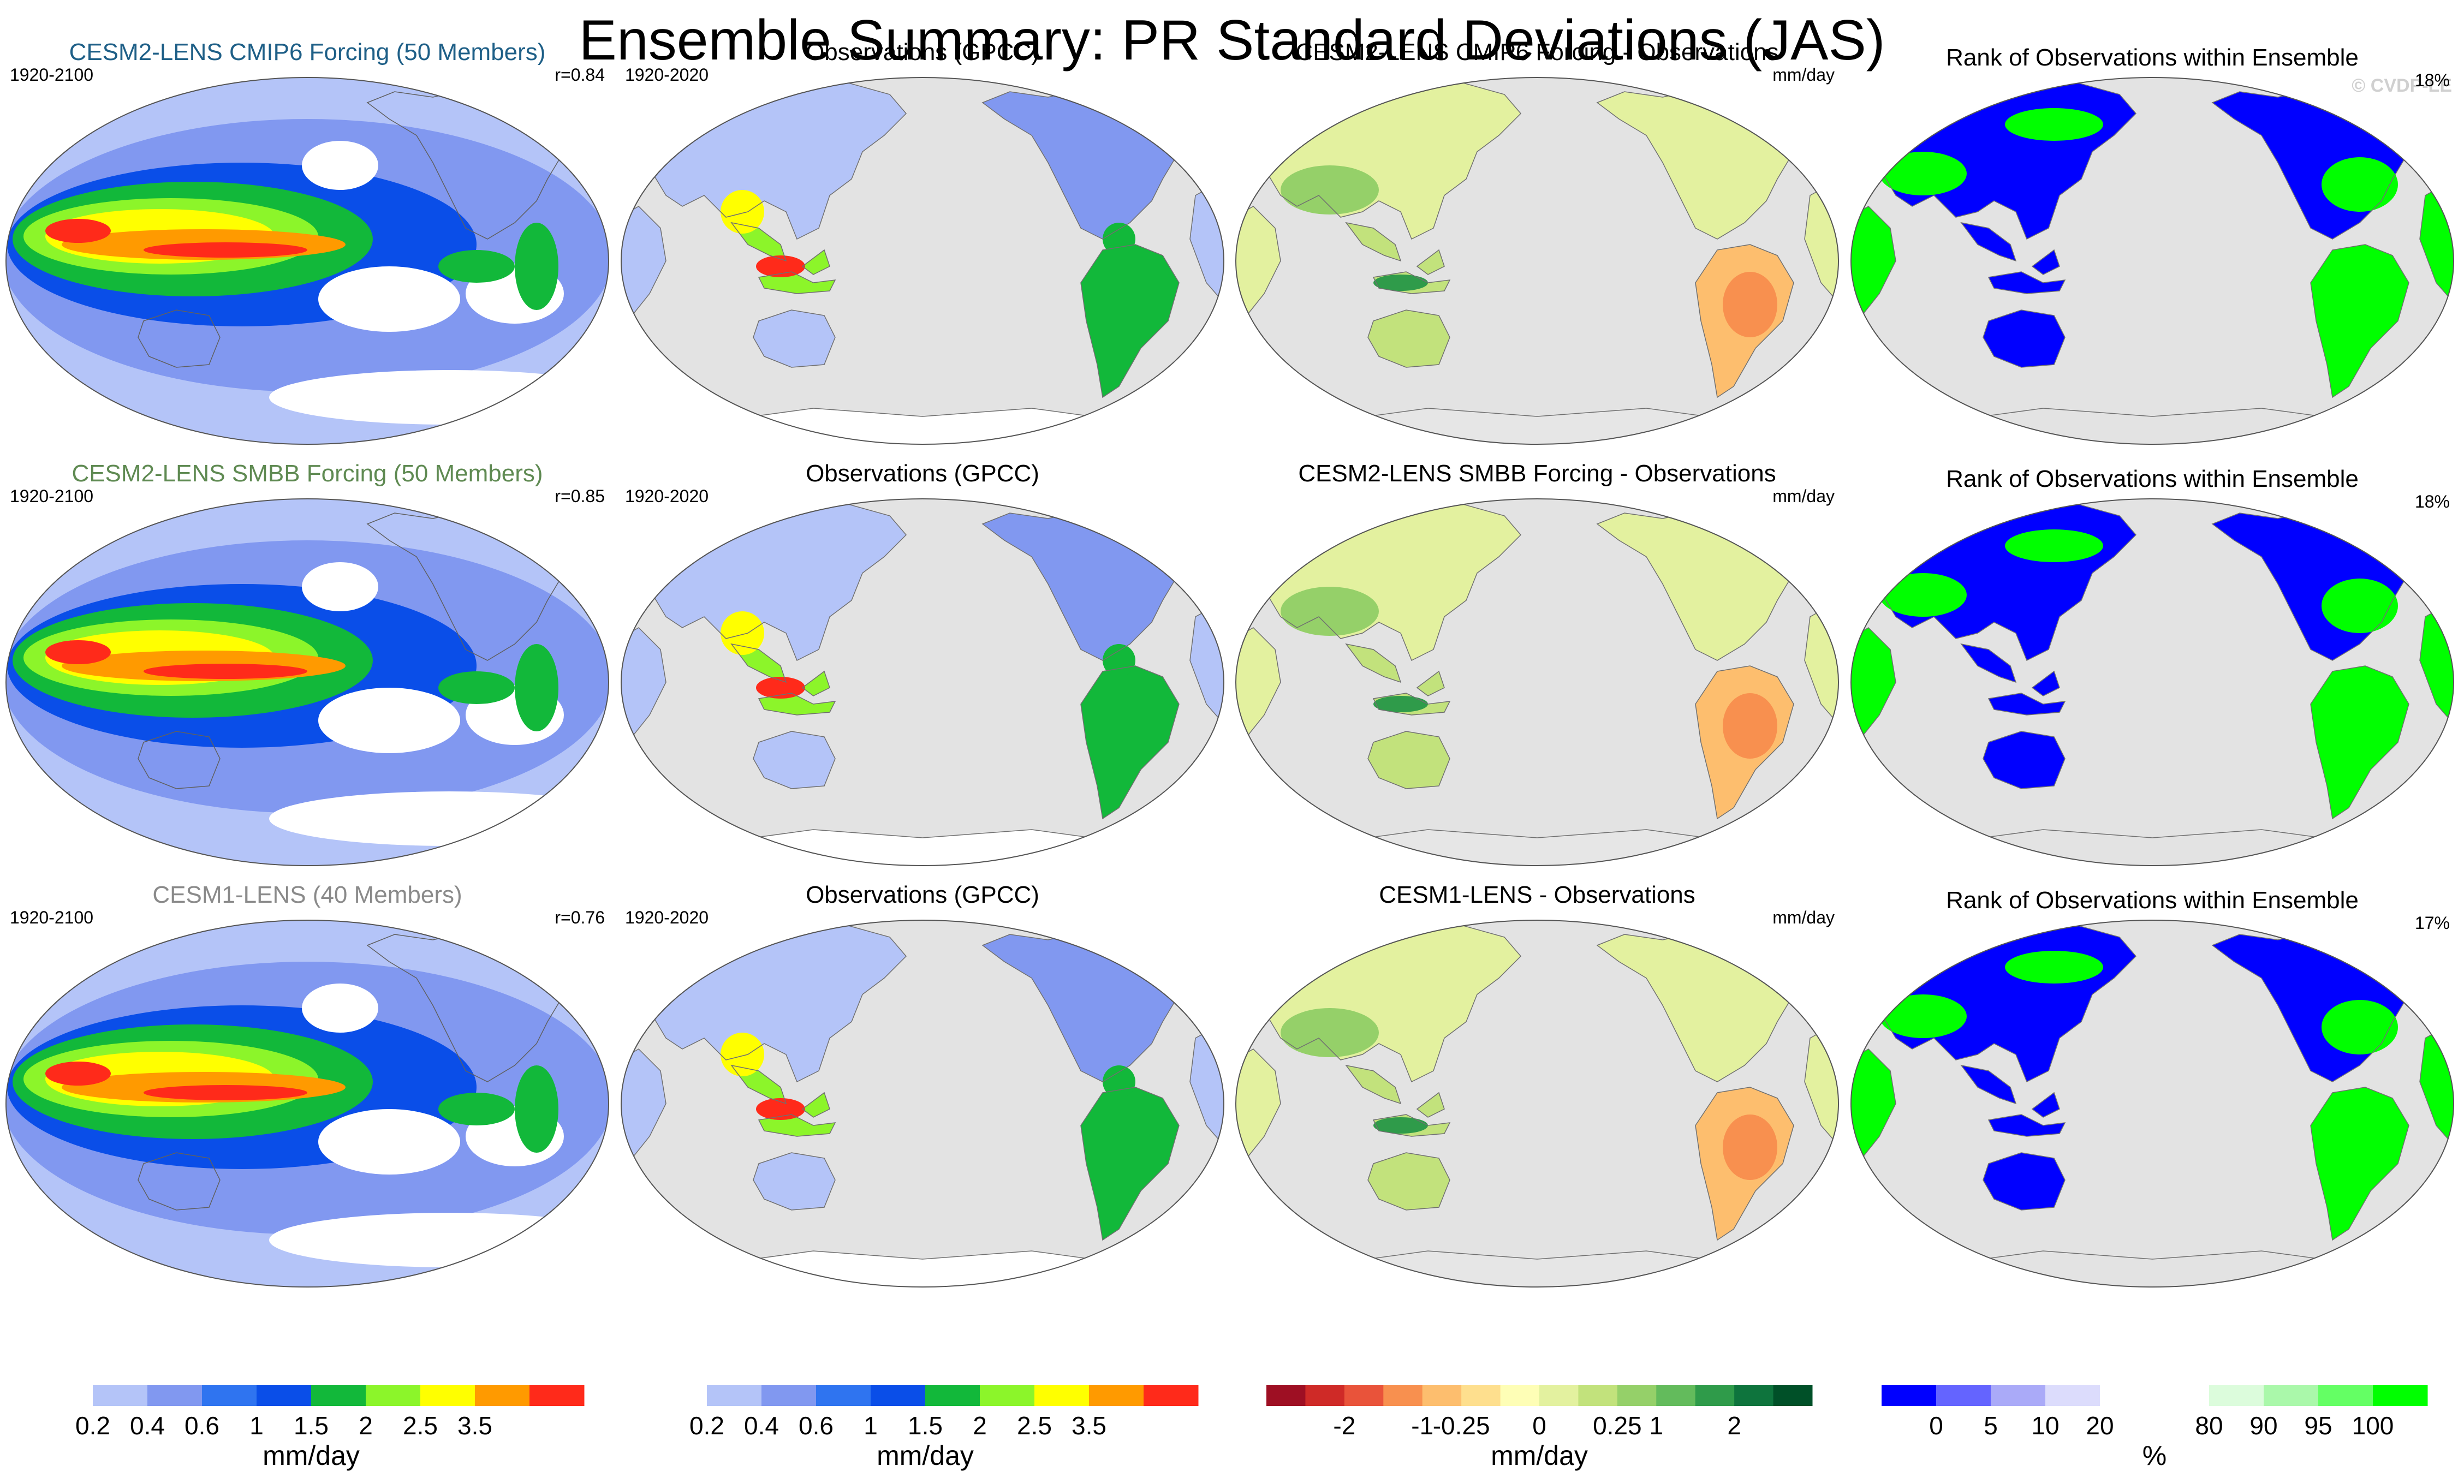 This screenshot has width=2464, height=1484. I want to click on colorbar-tick-label: 2.5, so click(420, 1425).